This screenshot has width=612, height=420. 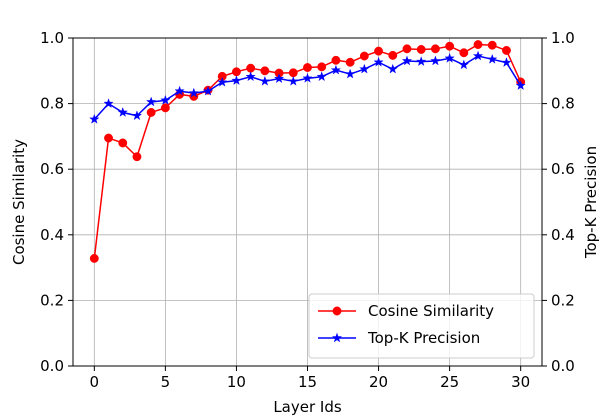 I want to click on y-tick-label-left: 1.0, so click(x=52, y=38).